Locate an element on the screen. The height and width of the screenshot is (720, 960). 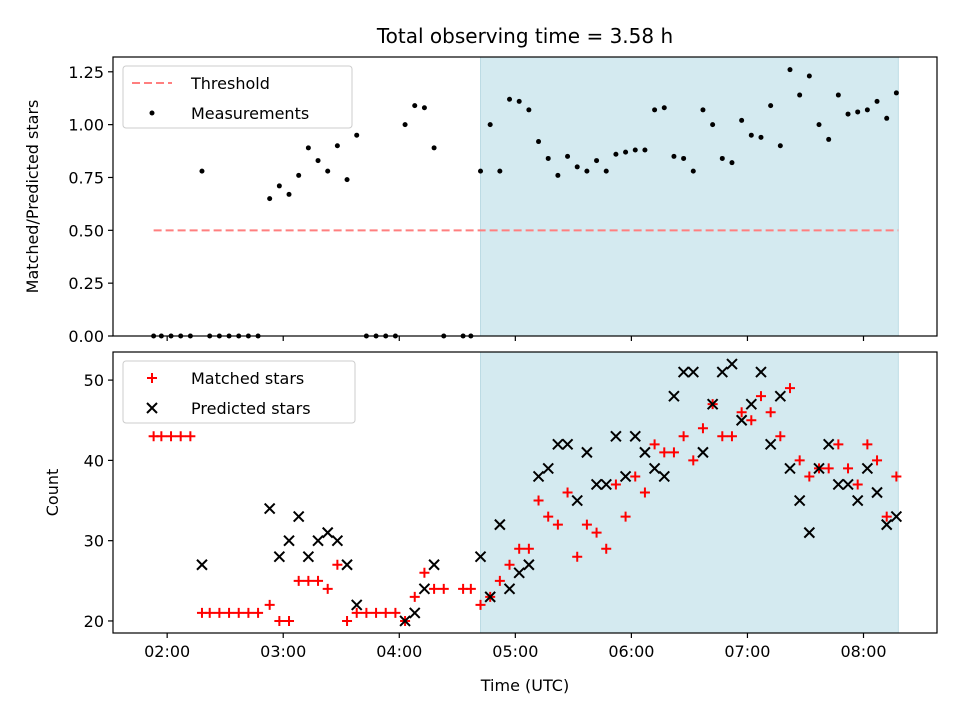
x-tick-label: 06:00 is located at coordinates (631, 651).